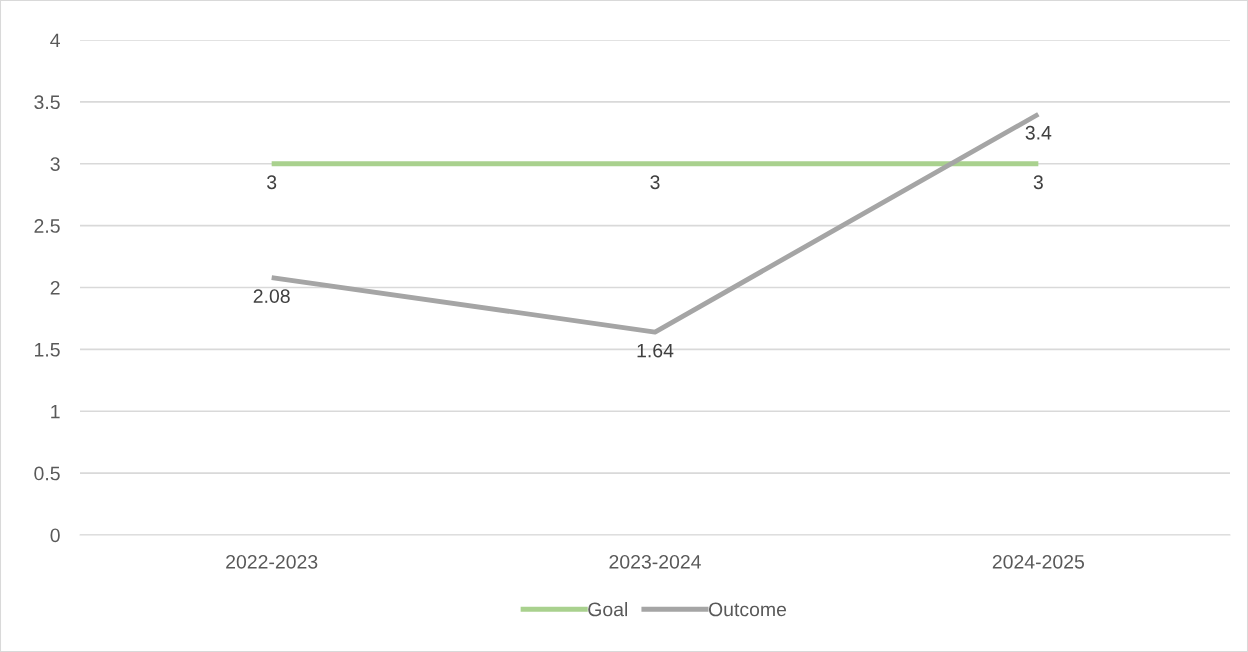 Image resolution: width=1248 pixels, height=652 pixels. Describe the element at coordinates (55, 411) in the screenshot. I see `y-tick-label: 1` at that location.